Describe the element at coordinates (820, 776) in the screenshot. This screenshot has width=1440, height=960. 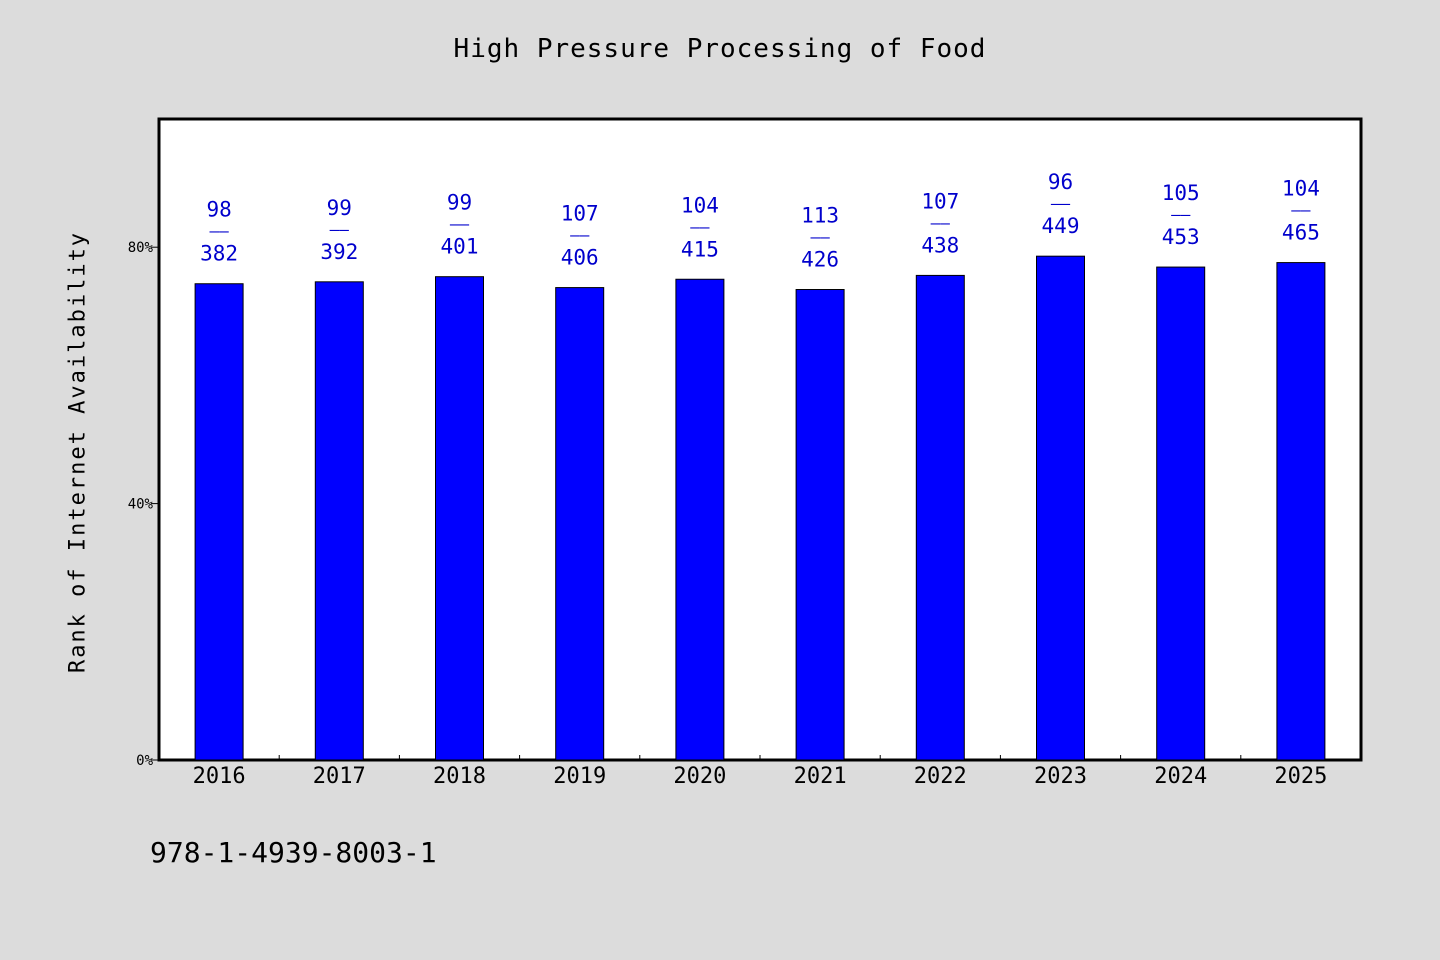
I see `x-tick-label: 2021` at that location.